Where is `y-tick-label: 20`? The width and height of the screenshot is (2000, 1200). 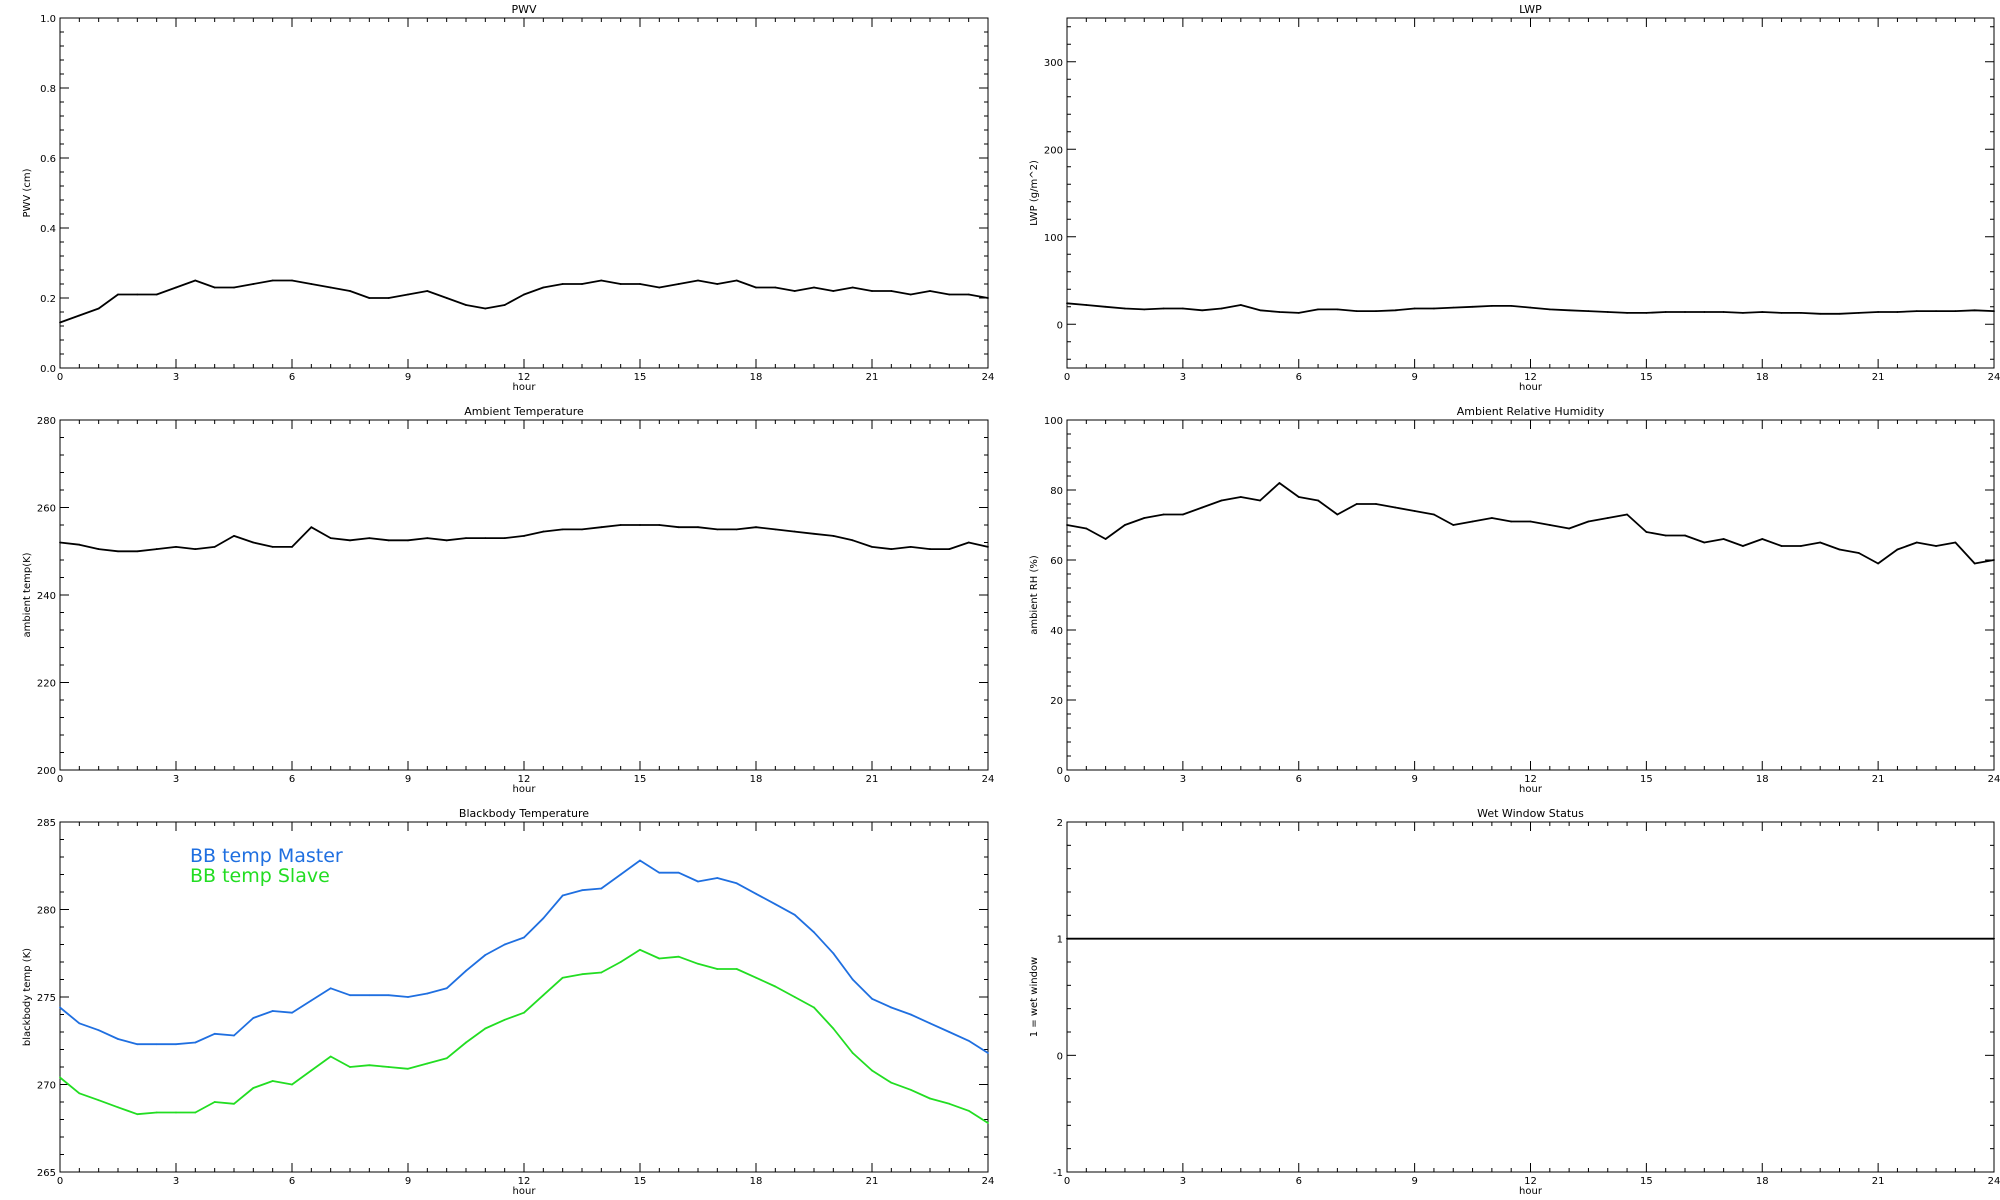 y-tick-label: 20 is located at coordinates (1056, 701).